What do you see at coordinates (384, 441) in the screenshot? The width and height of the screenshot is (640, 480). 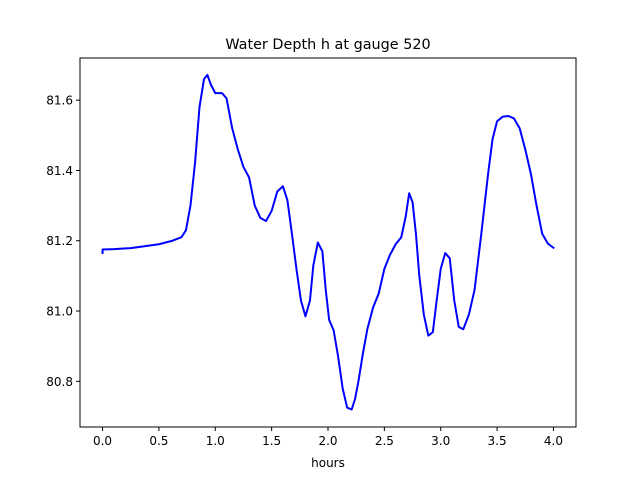 I see `x-tick-label: 2.5` at bounding box center [384, 441].